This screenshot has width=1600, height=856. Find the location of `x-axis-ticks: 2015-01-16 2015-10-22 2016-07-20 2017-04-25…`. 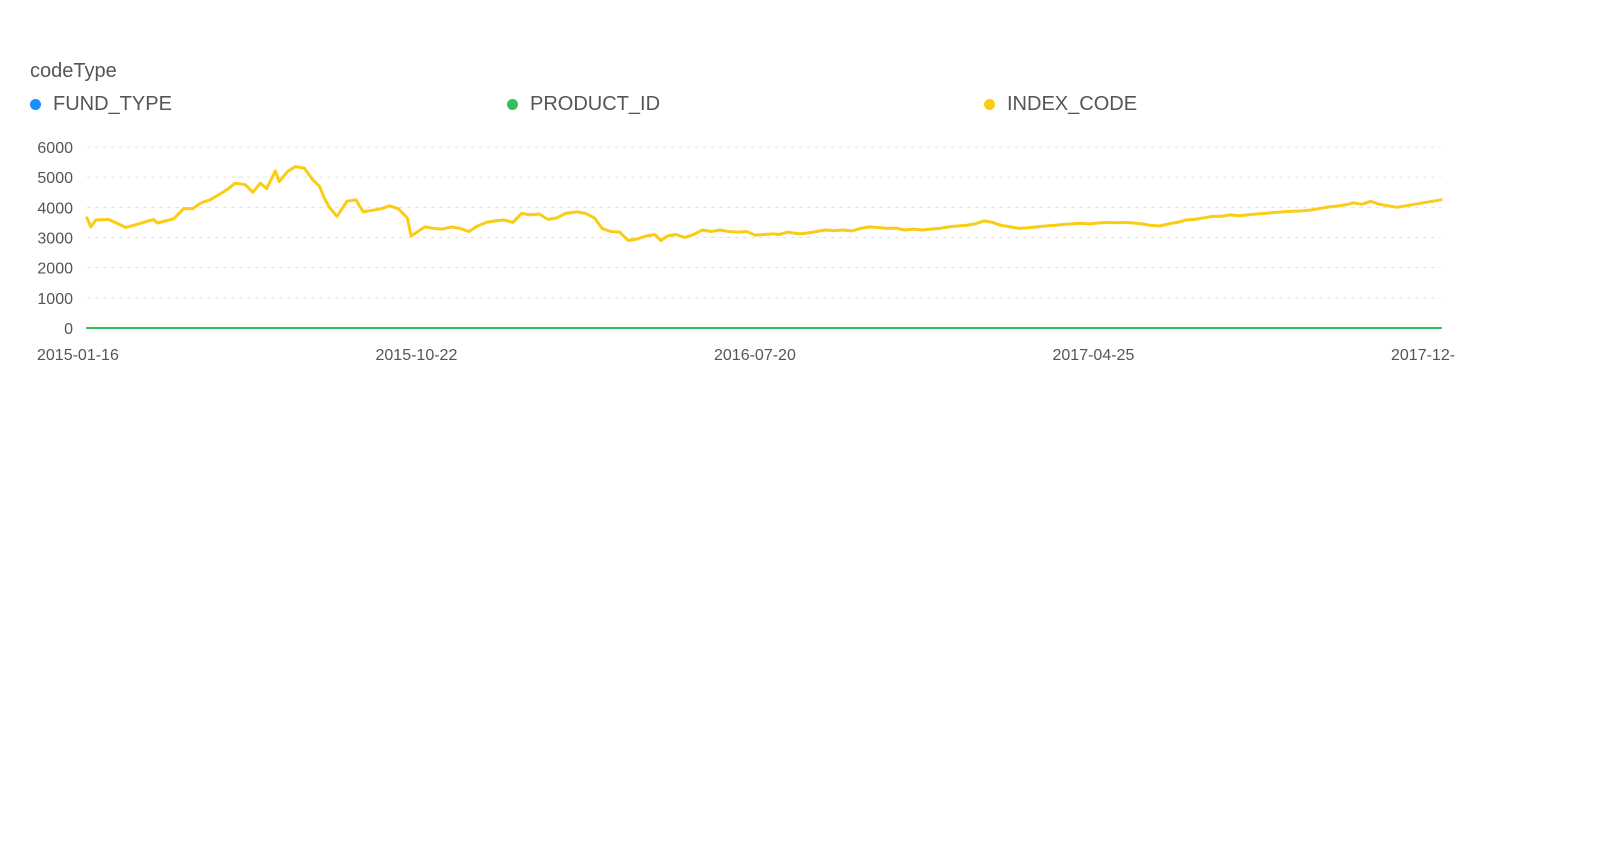

x-axis-ticks: 2015-01-16 2015-10-22 2016-07-20 2017-04-25… is located at coordinates (746, 355).